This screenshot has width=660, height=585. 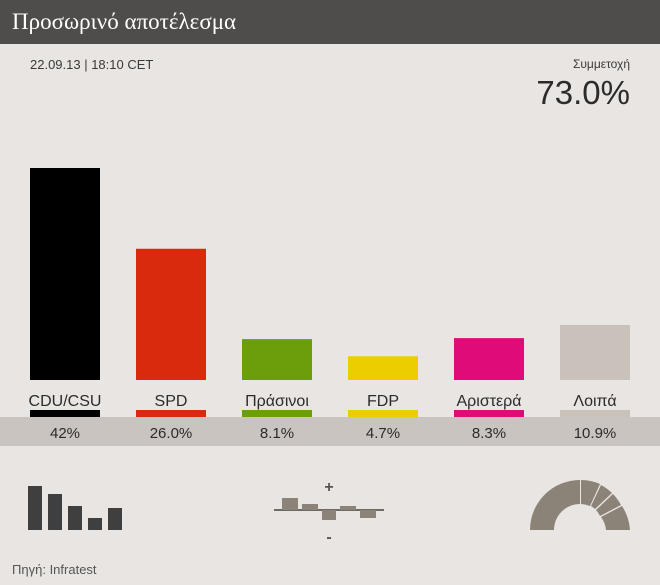 What do you see at coordinates (277, 401) in the screenshot?
I see `category-label-3: Πράσινοι` at bounding box center [277, 401].